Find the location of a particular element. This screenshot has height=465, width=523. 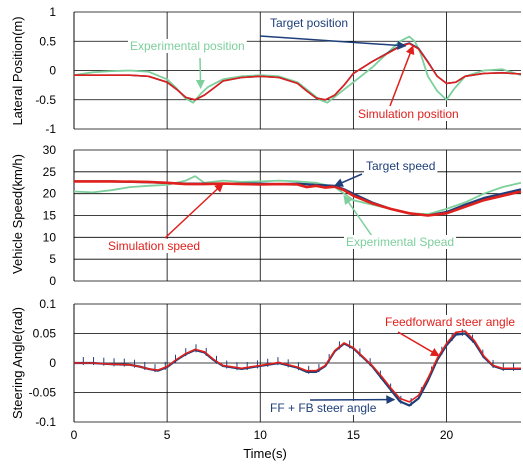

x-tick-label: 15 is located at coordinates (354, 435).